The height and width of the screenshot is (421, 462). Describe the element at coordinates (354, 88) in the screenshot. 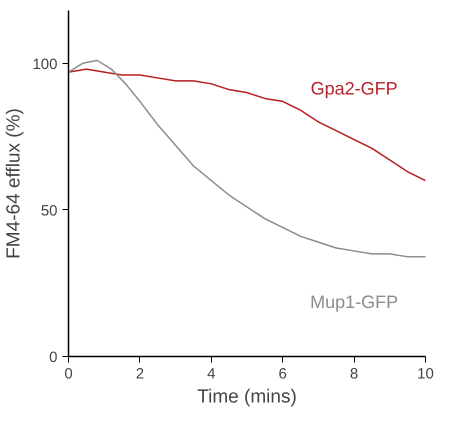

I see `series-label: Gpa2-GFP` at that location.